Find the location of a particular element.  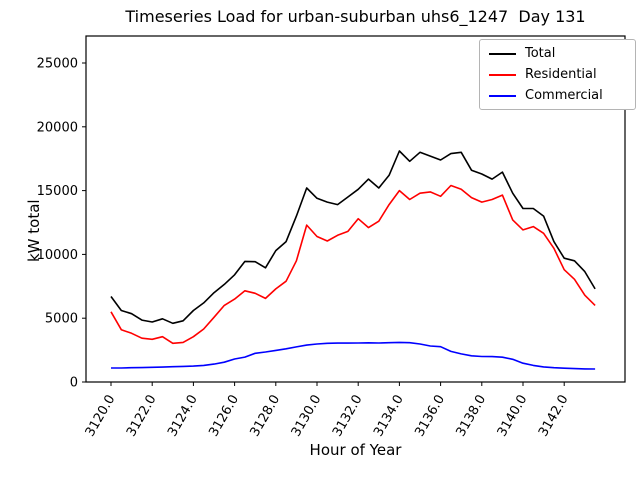

x-tick-label: 3142.0 is located at coordinates (554, 416).